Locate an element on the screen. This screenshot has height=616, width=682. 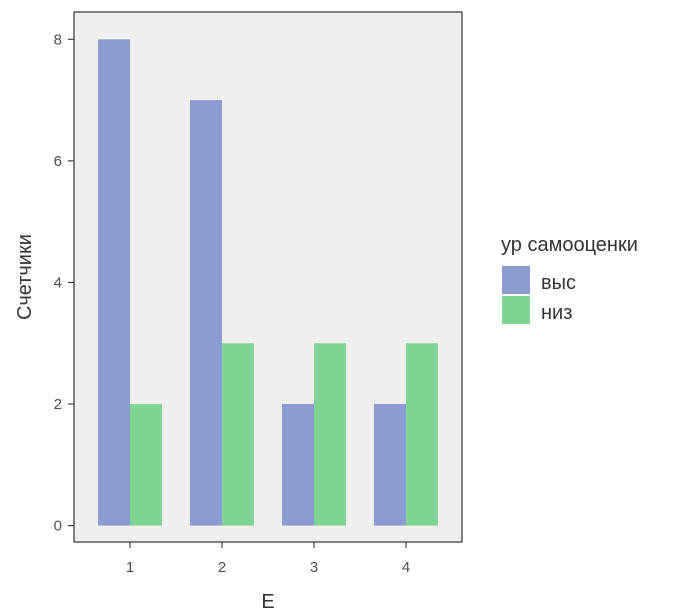
legend-label-high: выс is located at coordinates (558, 283).